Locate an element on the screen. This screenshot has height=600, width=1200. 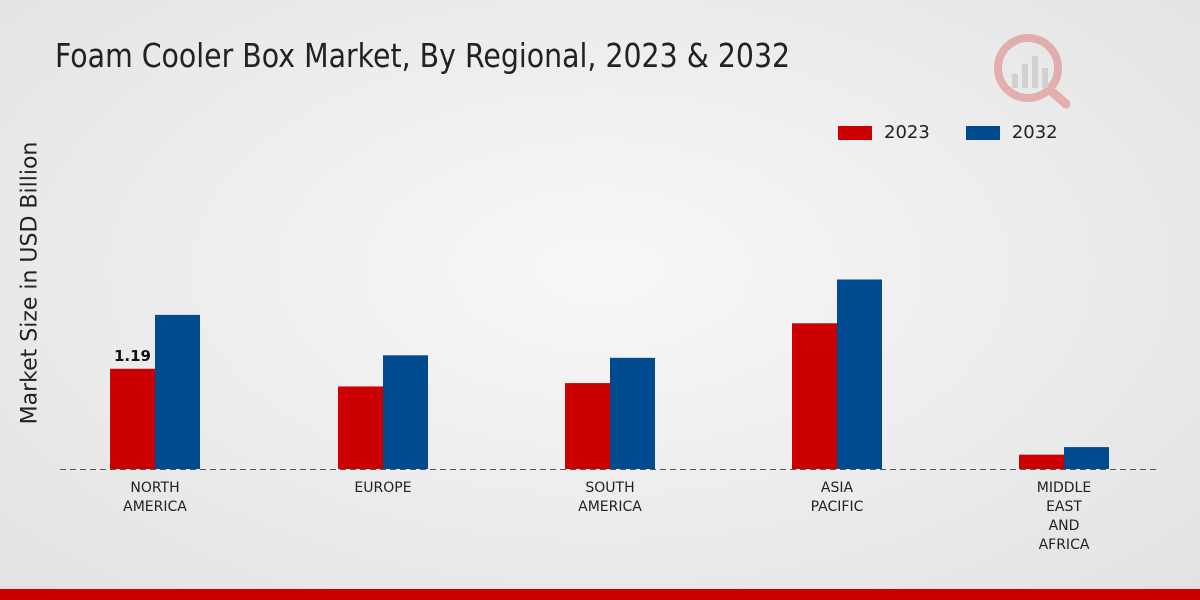
legend-swatch-2023 is located at coordinates (855, 132).